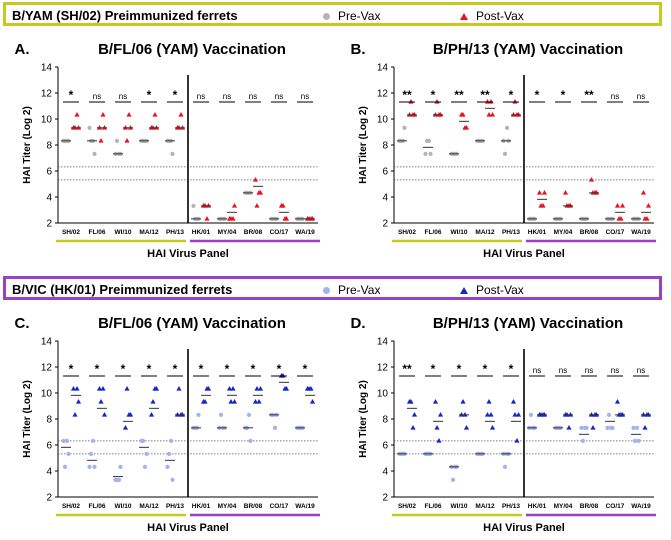 The width and height of the screenshot is (671, 540). Describe the element at coordinates (537, 506) in the screenshot. I see `x-tick-label: HK/01` at that location.